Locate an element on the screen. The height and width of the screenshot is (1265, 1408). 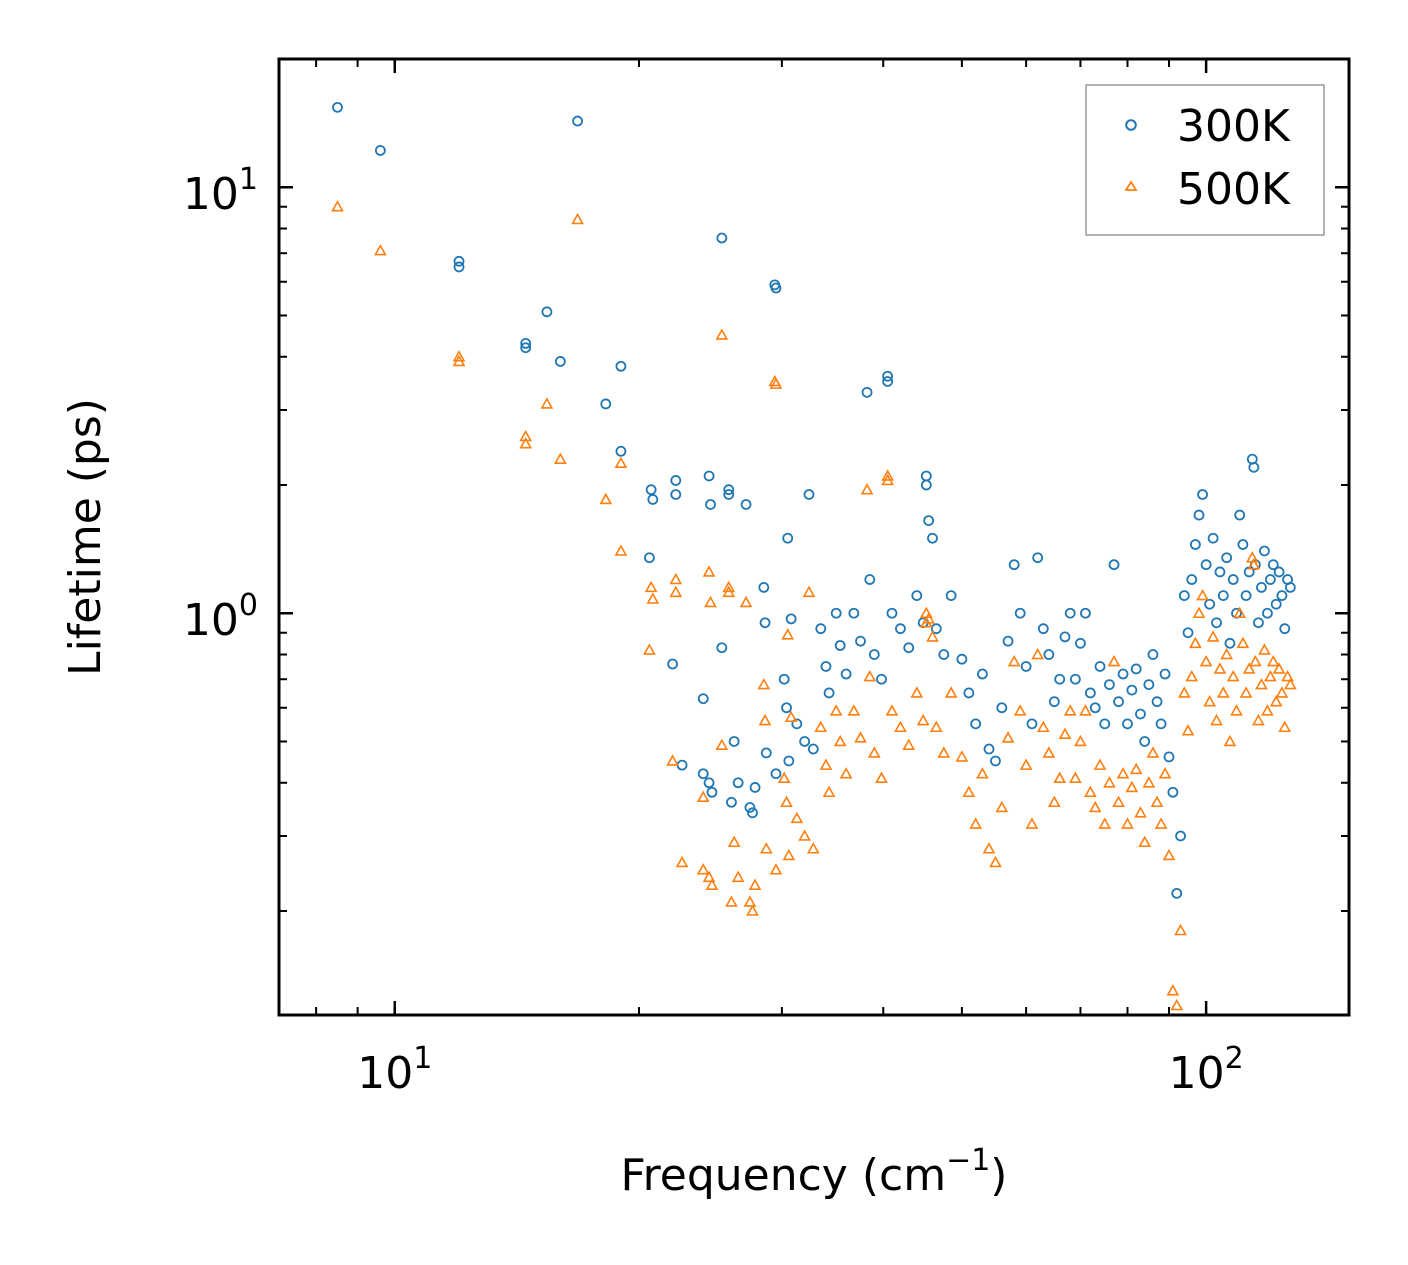
x-tick-label-10-exp: 1 is located at coordinates (422, 1058).